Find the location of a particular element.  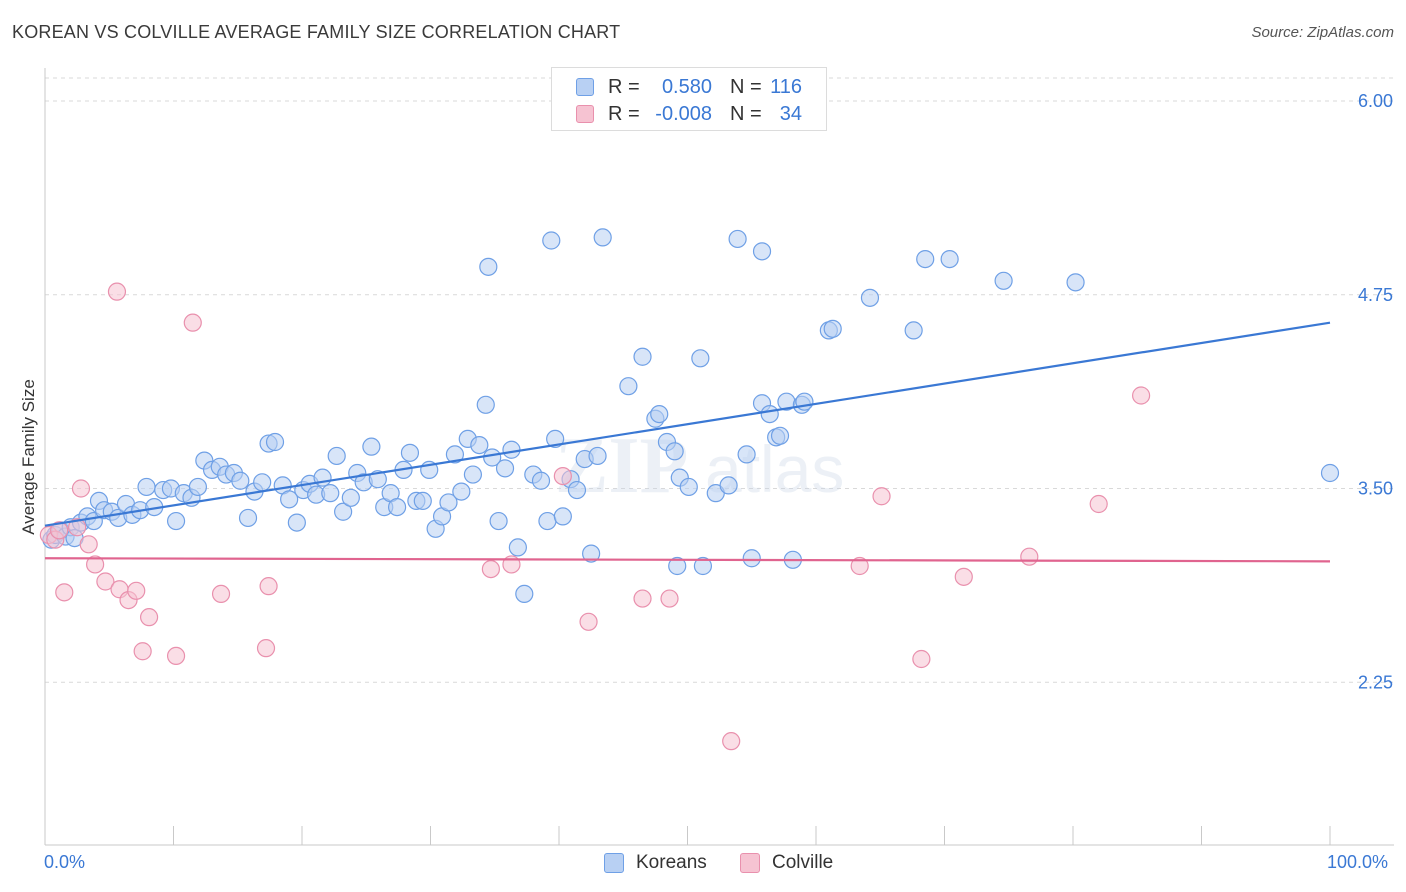

legend-item-koreans: Koreans is located at coordinates (655, 863).